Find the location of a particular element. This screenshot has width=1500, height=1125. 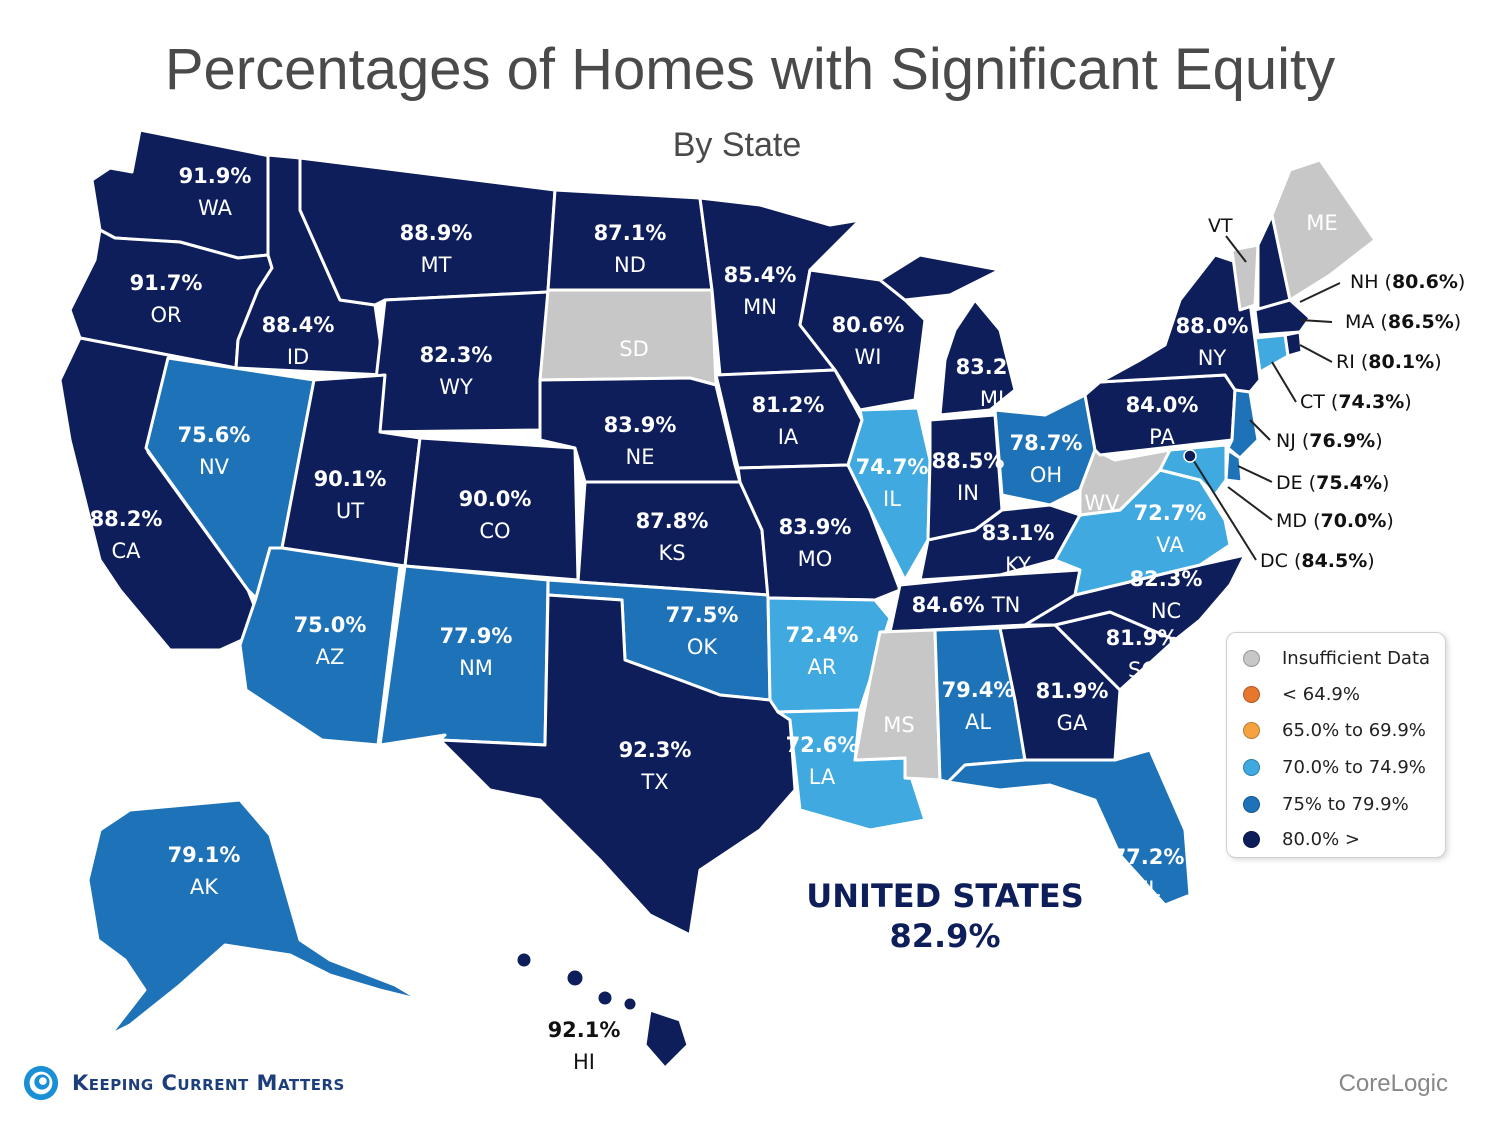

label-co: 90.0% CO is located at coordinates (495, 515).